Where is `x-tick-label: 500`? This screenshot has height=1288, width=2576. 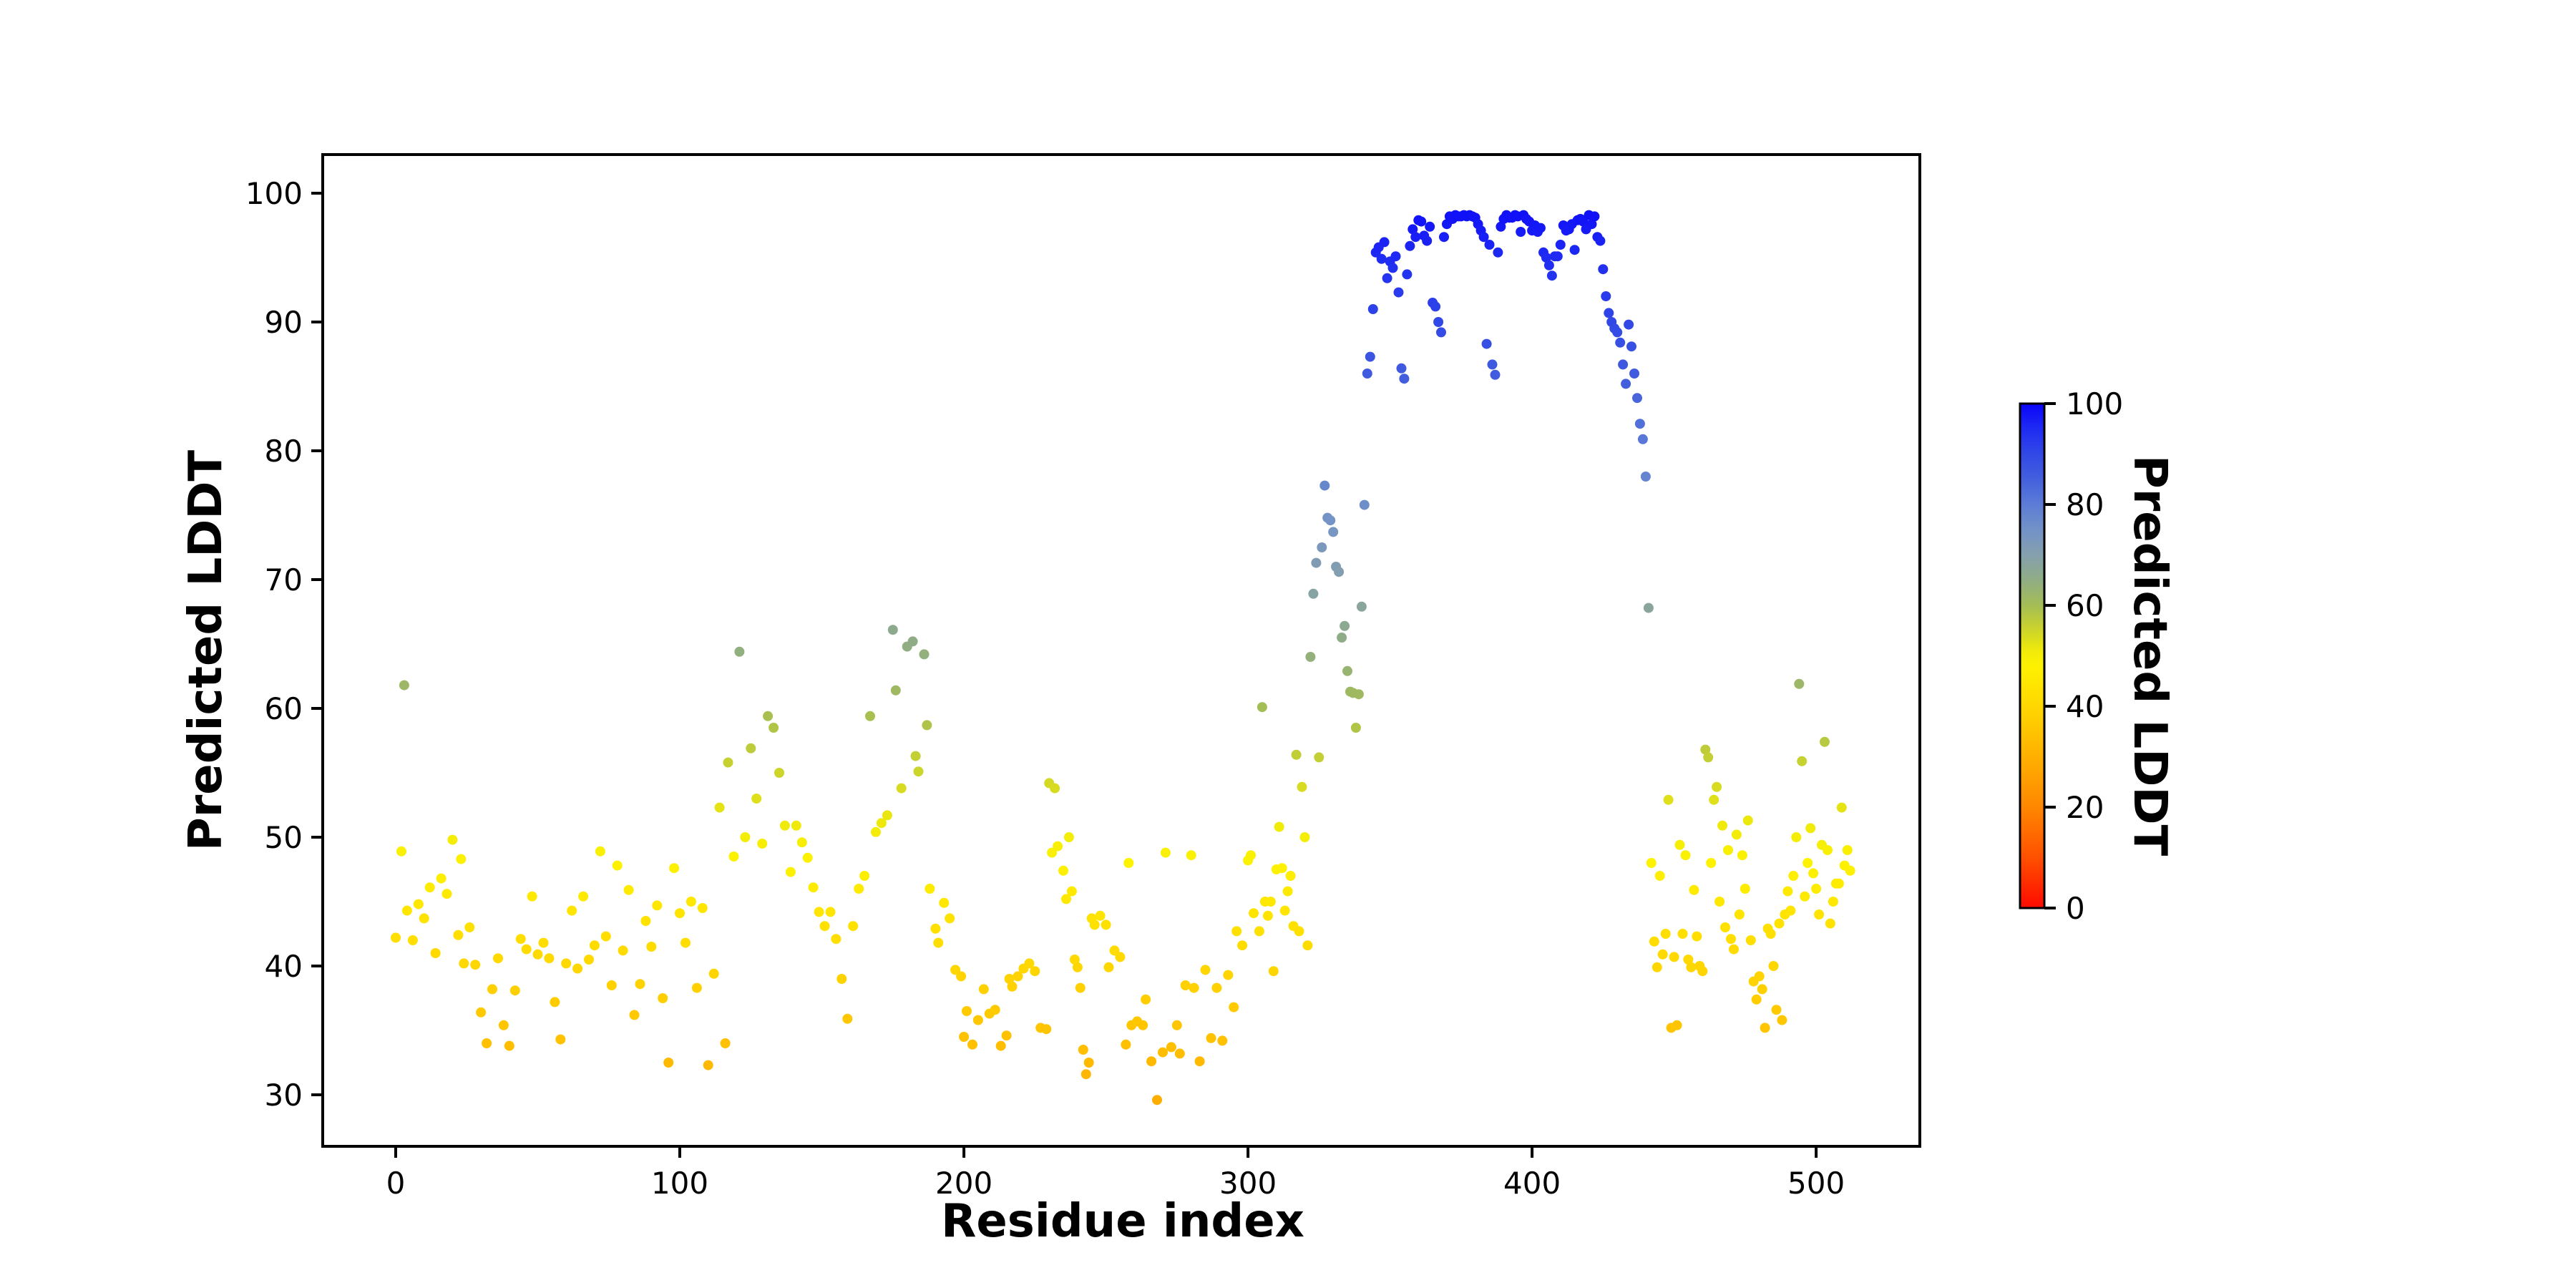 x-tick-label: 500 is located at coordinates (1816, 1183).